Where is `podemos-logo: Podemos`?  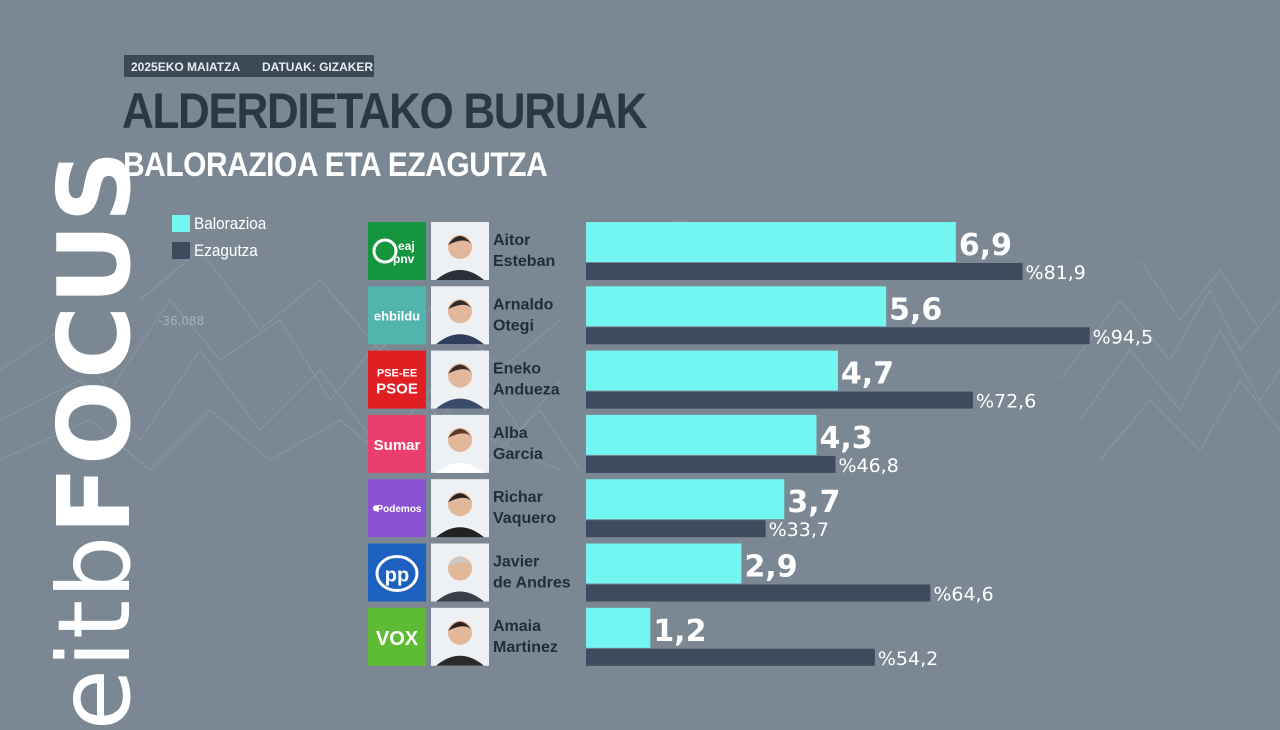
podemos-logo: Podemos is located at coordinates (397, 508).